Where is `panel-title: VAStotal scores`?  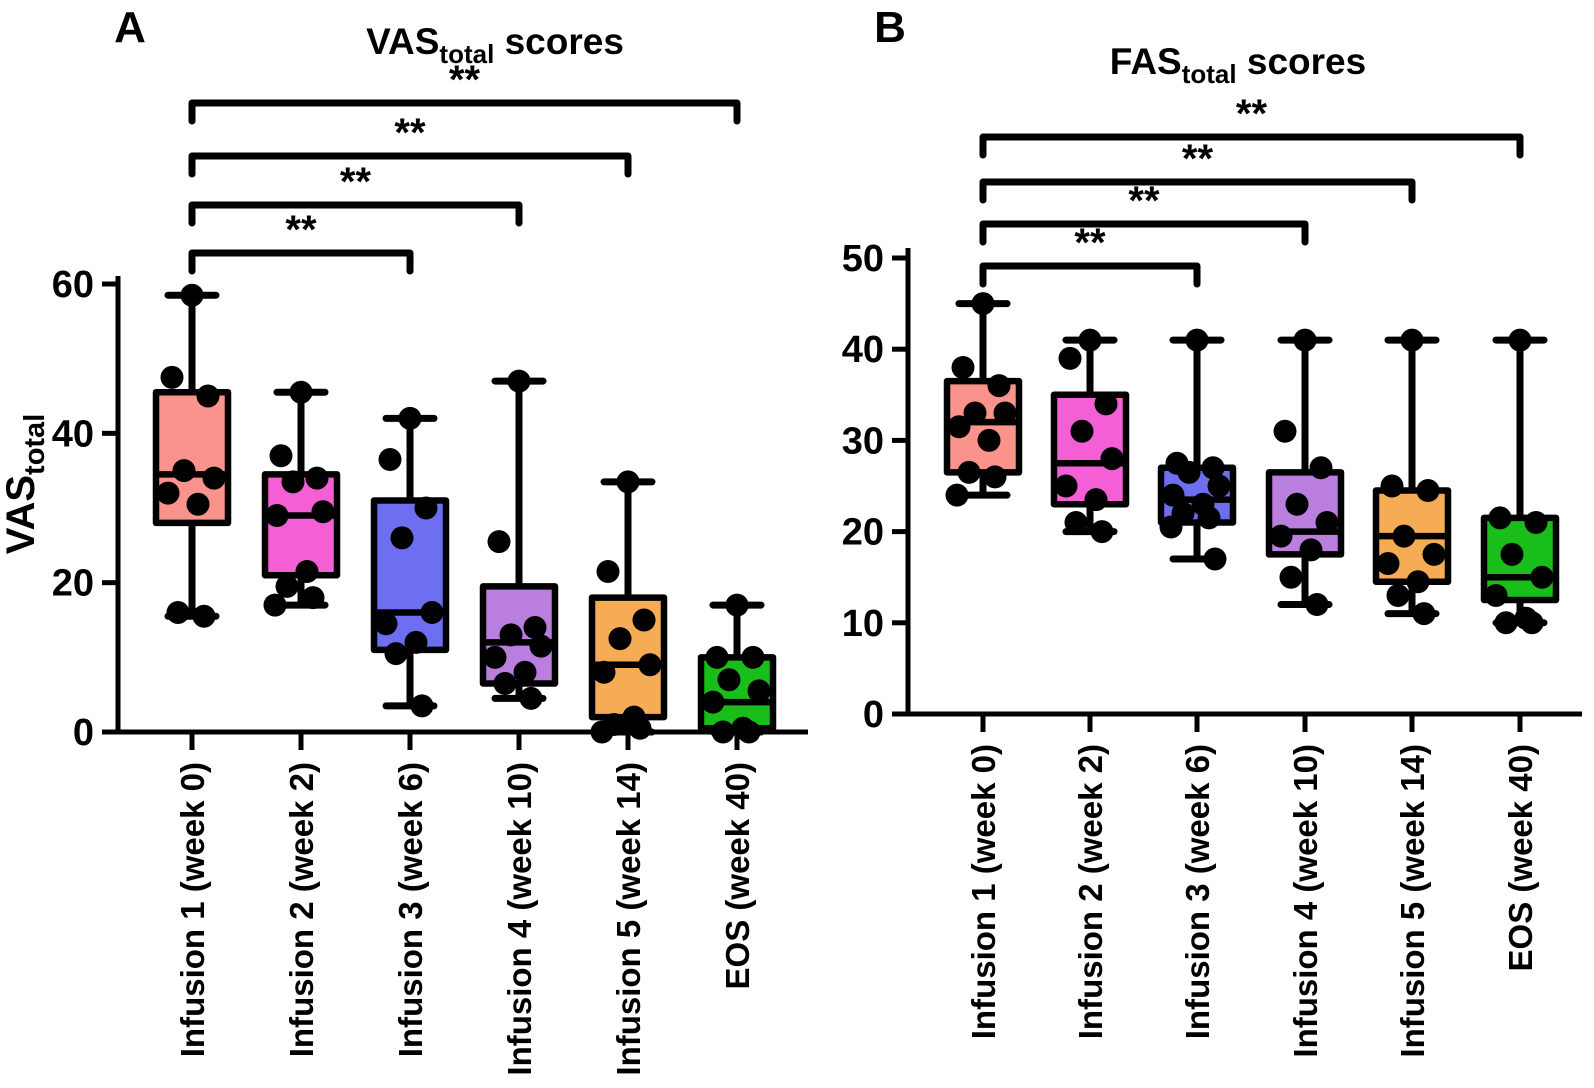
panel-title: VAStotal scores is located at coordinates (495, 45).